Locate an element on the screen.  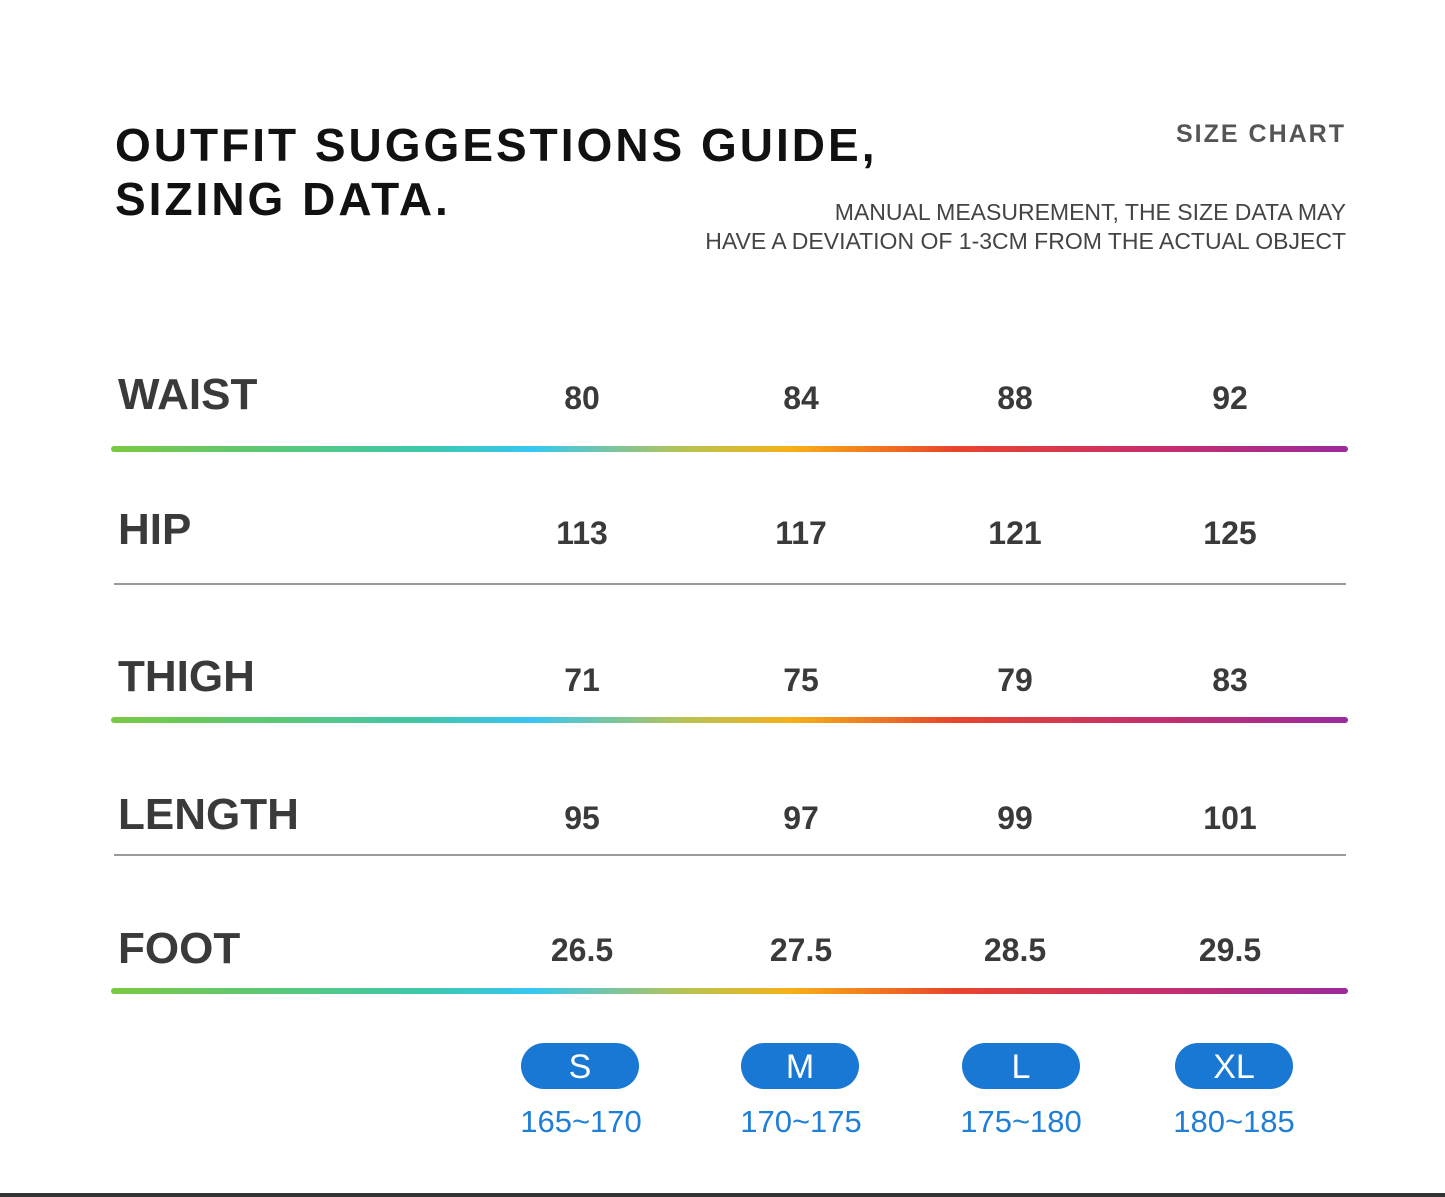
value-xl: 125 is located at coordinates (1230, 533).